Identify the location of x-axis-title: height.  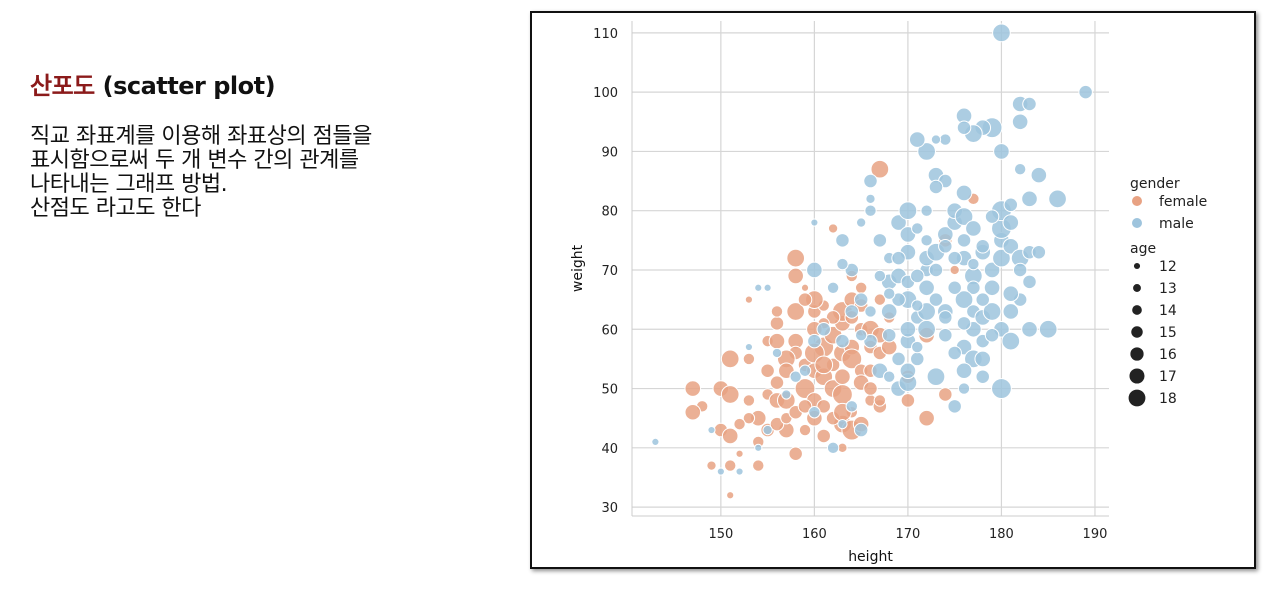
(870, 557).